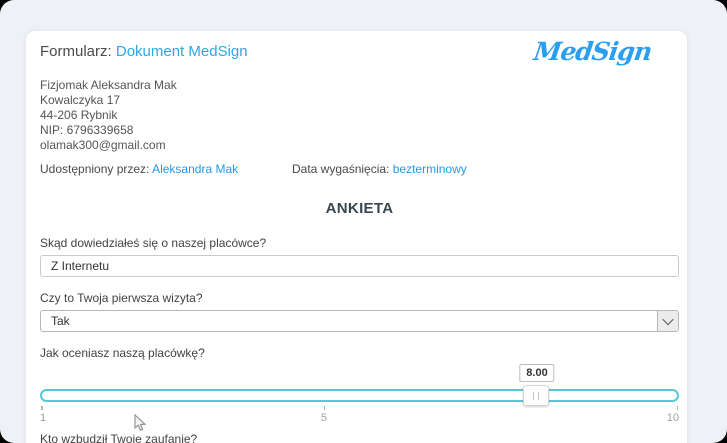 The height and width of the screenshot is (443, 727). Describe the element at coordinates (535, 395) in the screenshot. I see `slider-handle` at that location.